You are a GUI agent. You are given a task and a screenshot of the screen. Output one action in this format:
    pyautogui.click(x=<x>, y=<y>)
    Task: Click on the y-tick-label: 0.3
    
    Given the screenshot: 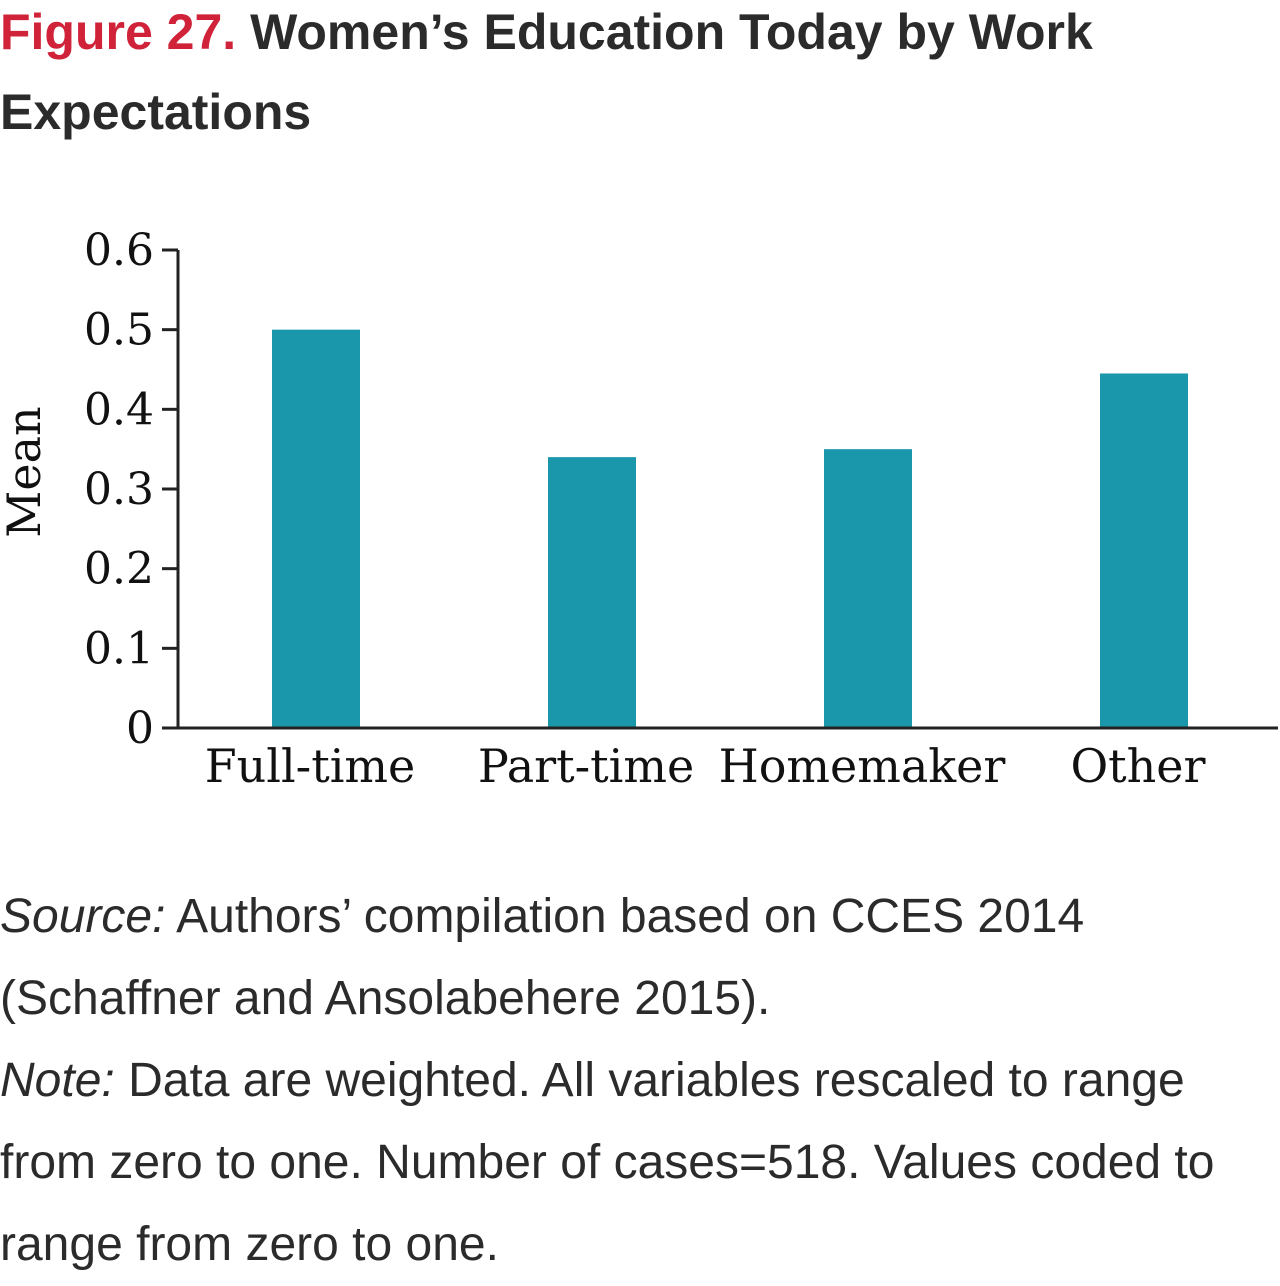 What is the action you would take?
    pyautogui.click(x=119, y=489)
    